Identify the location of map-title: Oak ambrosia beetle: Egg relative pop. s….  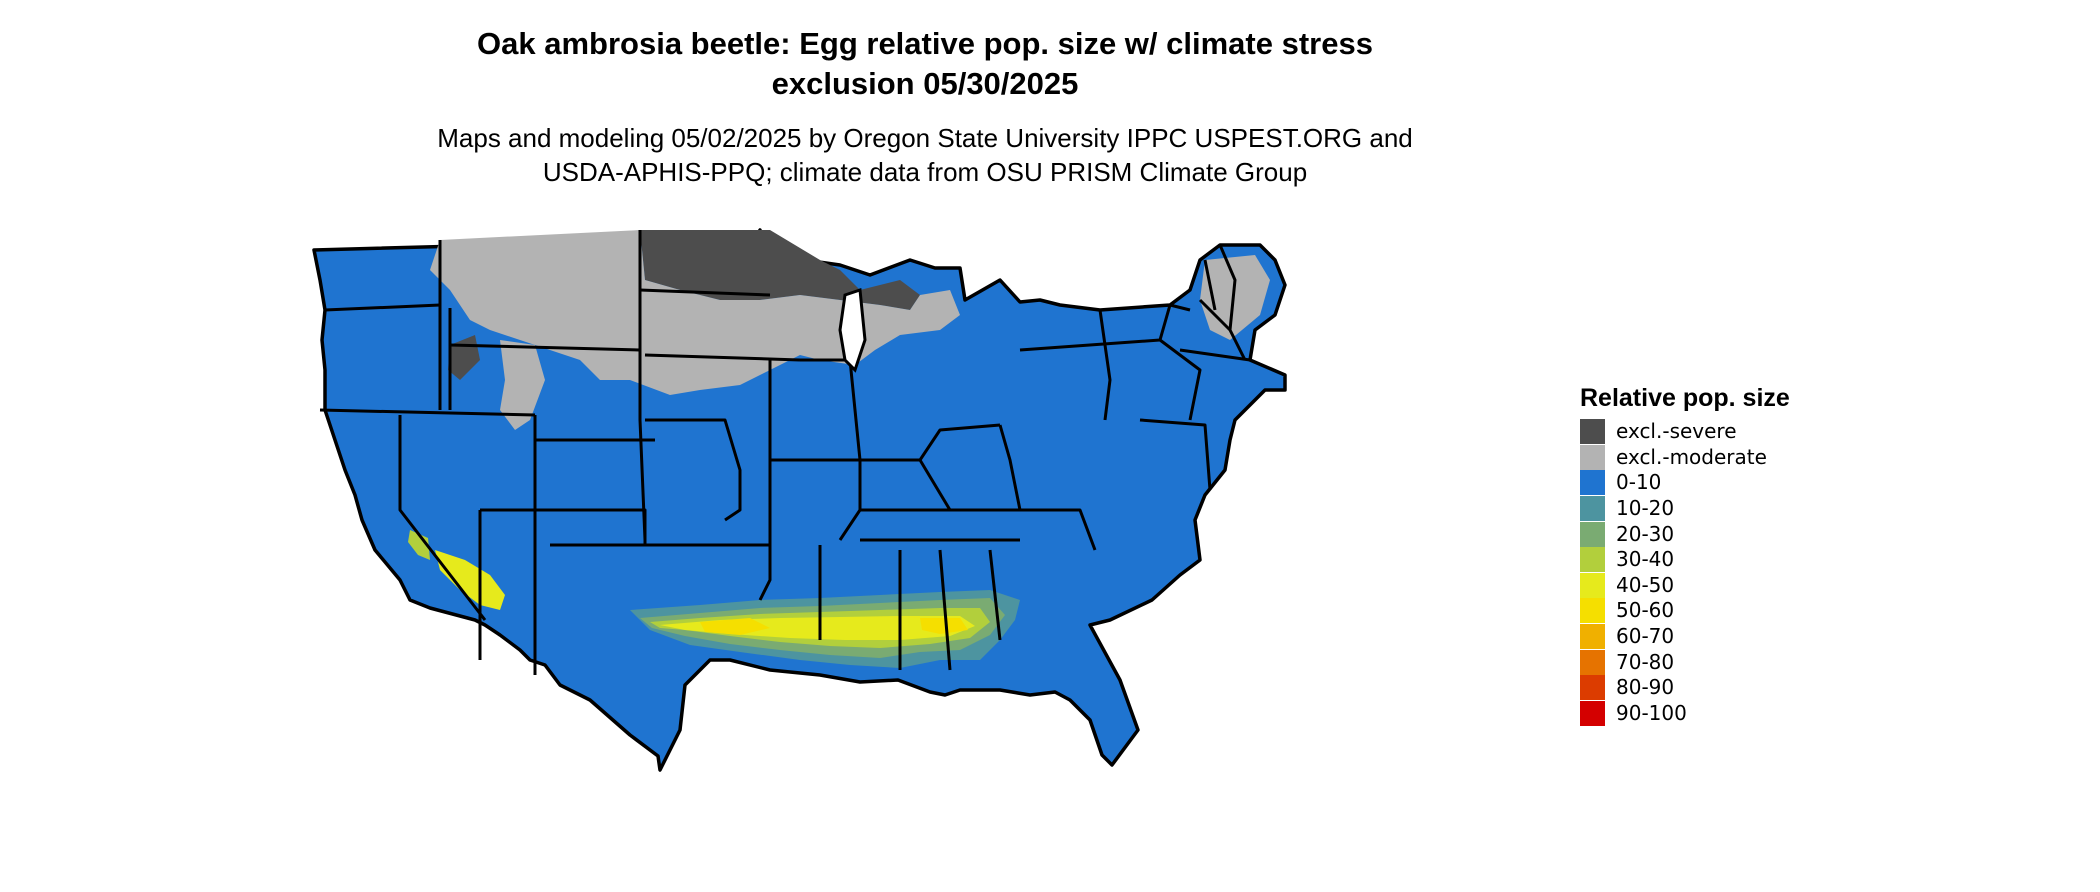
(925, 64).